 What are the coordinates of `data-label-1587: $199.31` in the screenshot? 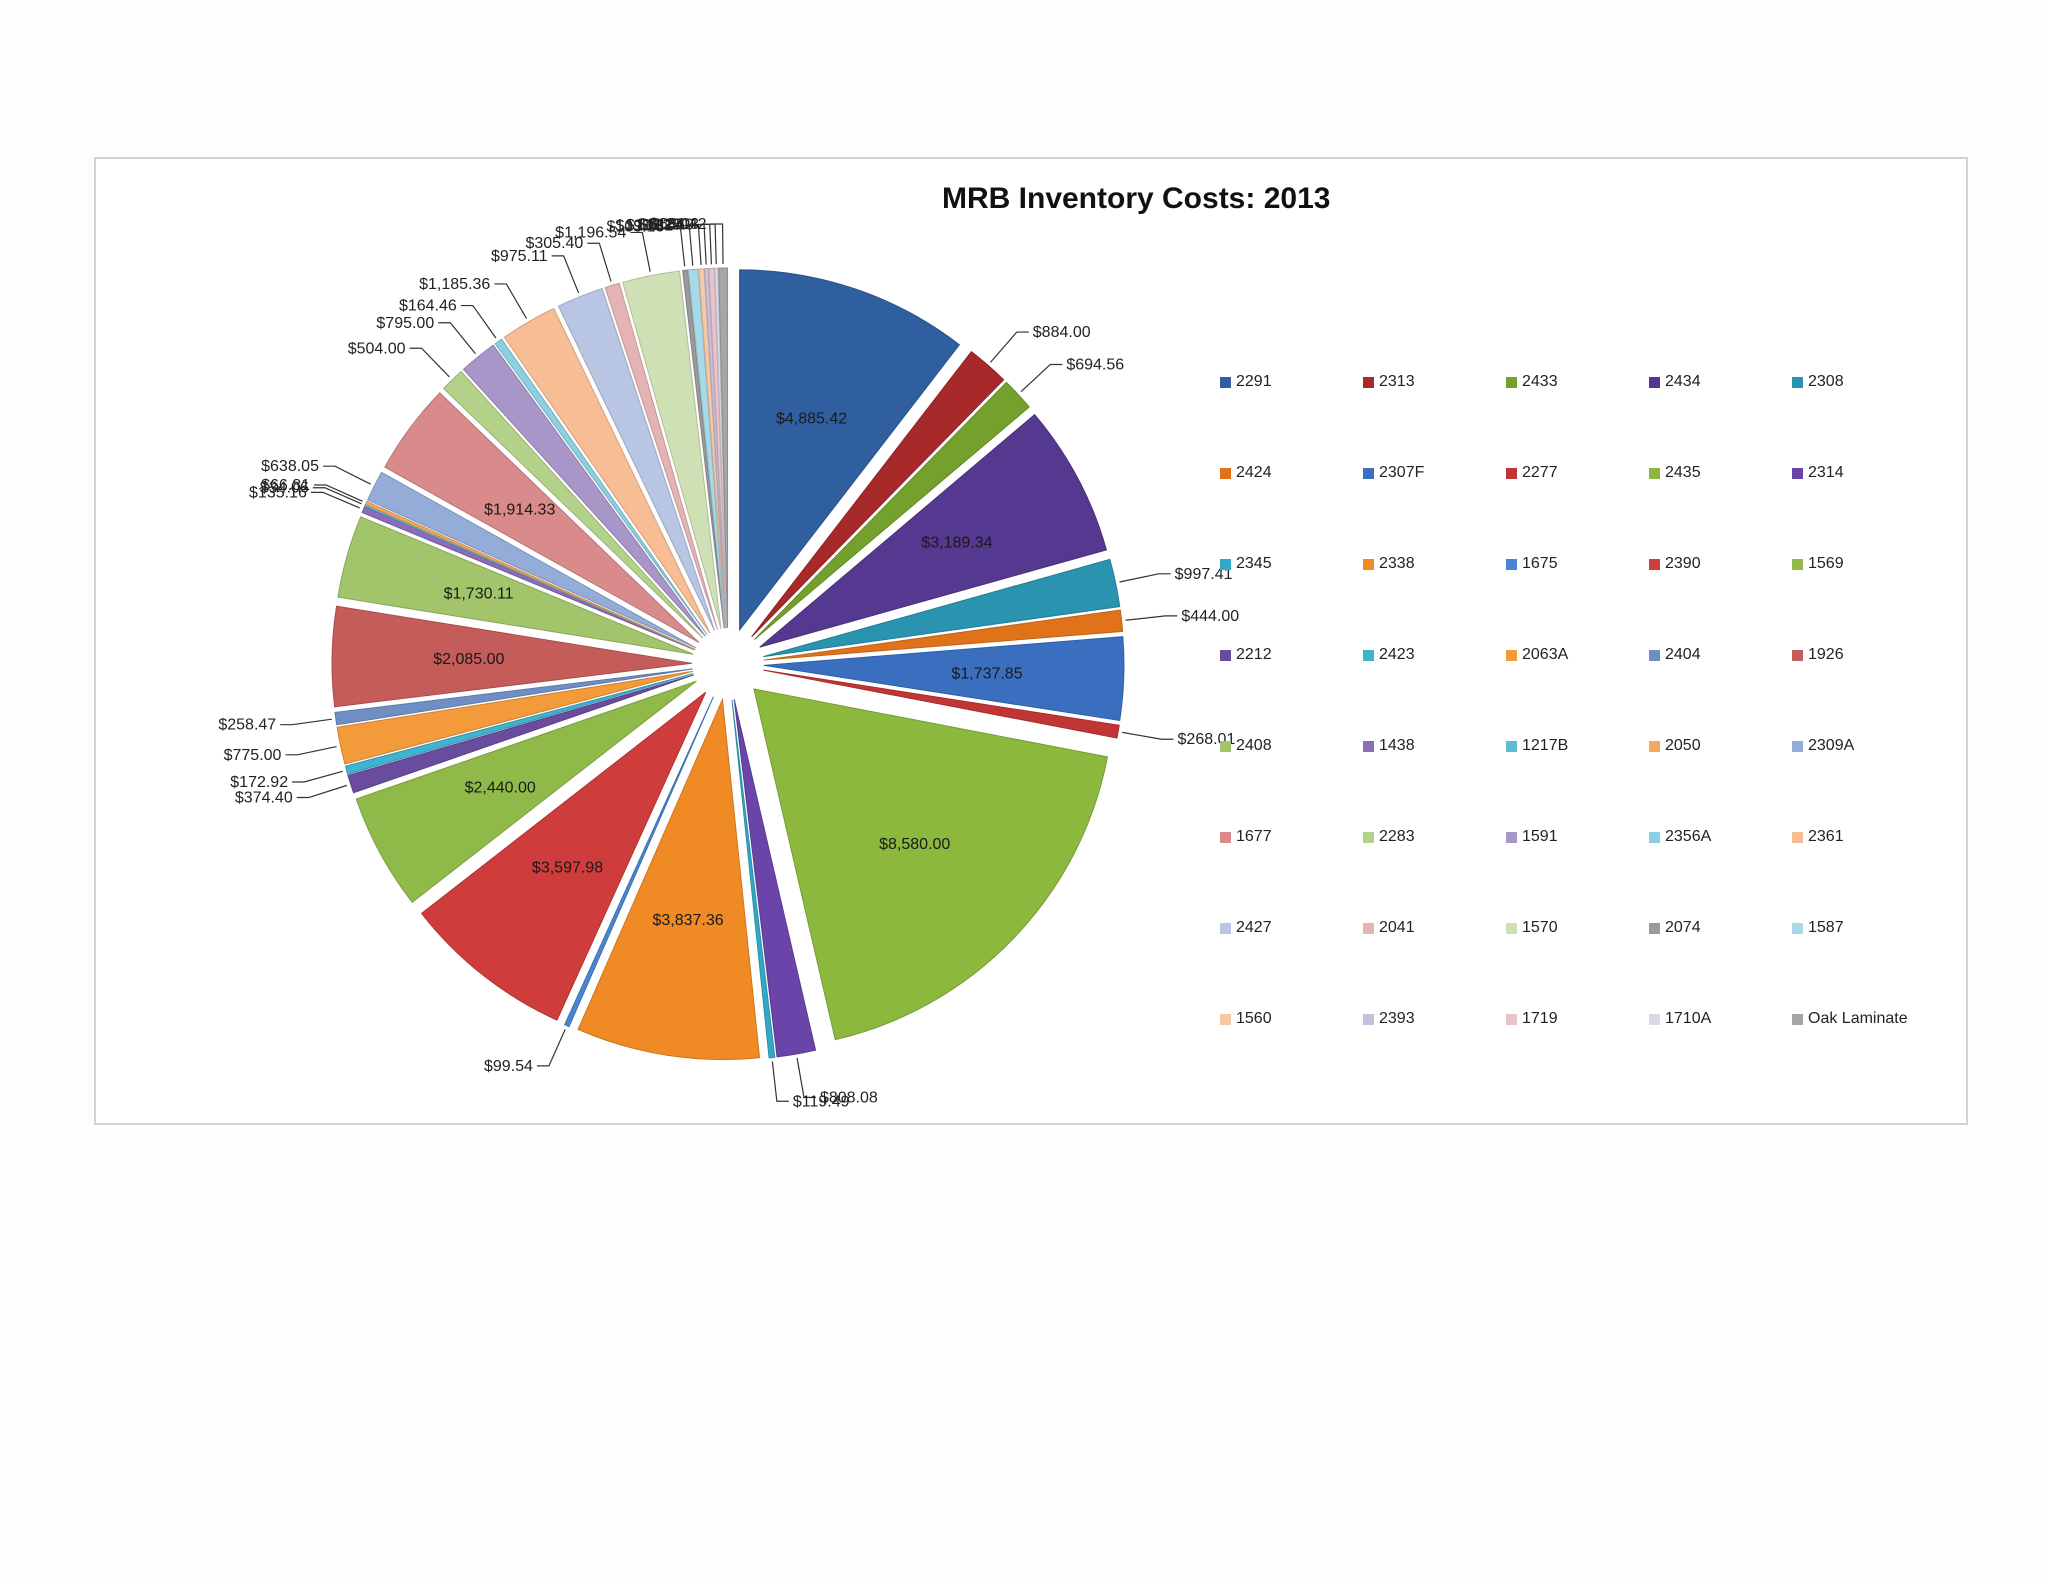 It's located at (644, 226).